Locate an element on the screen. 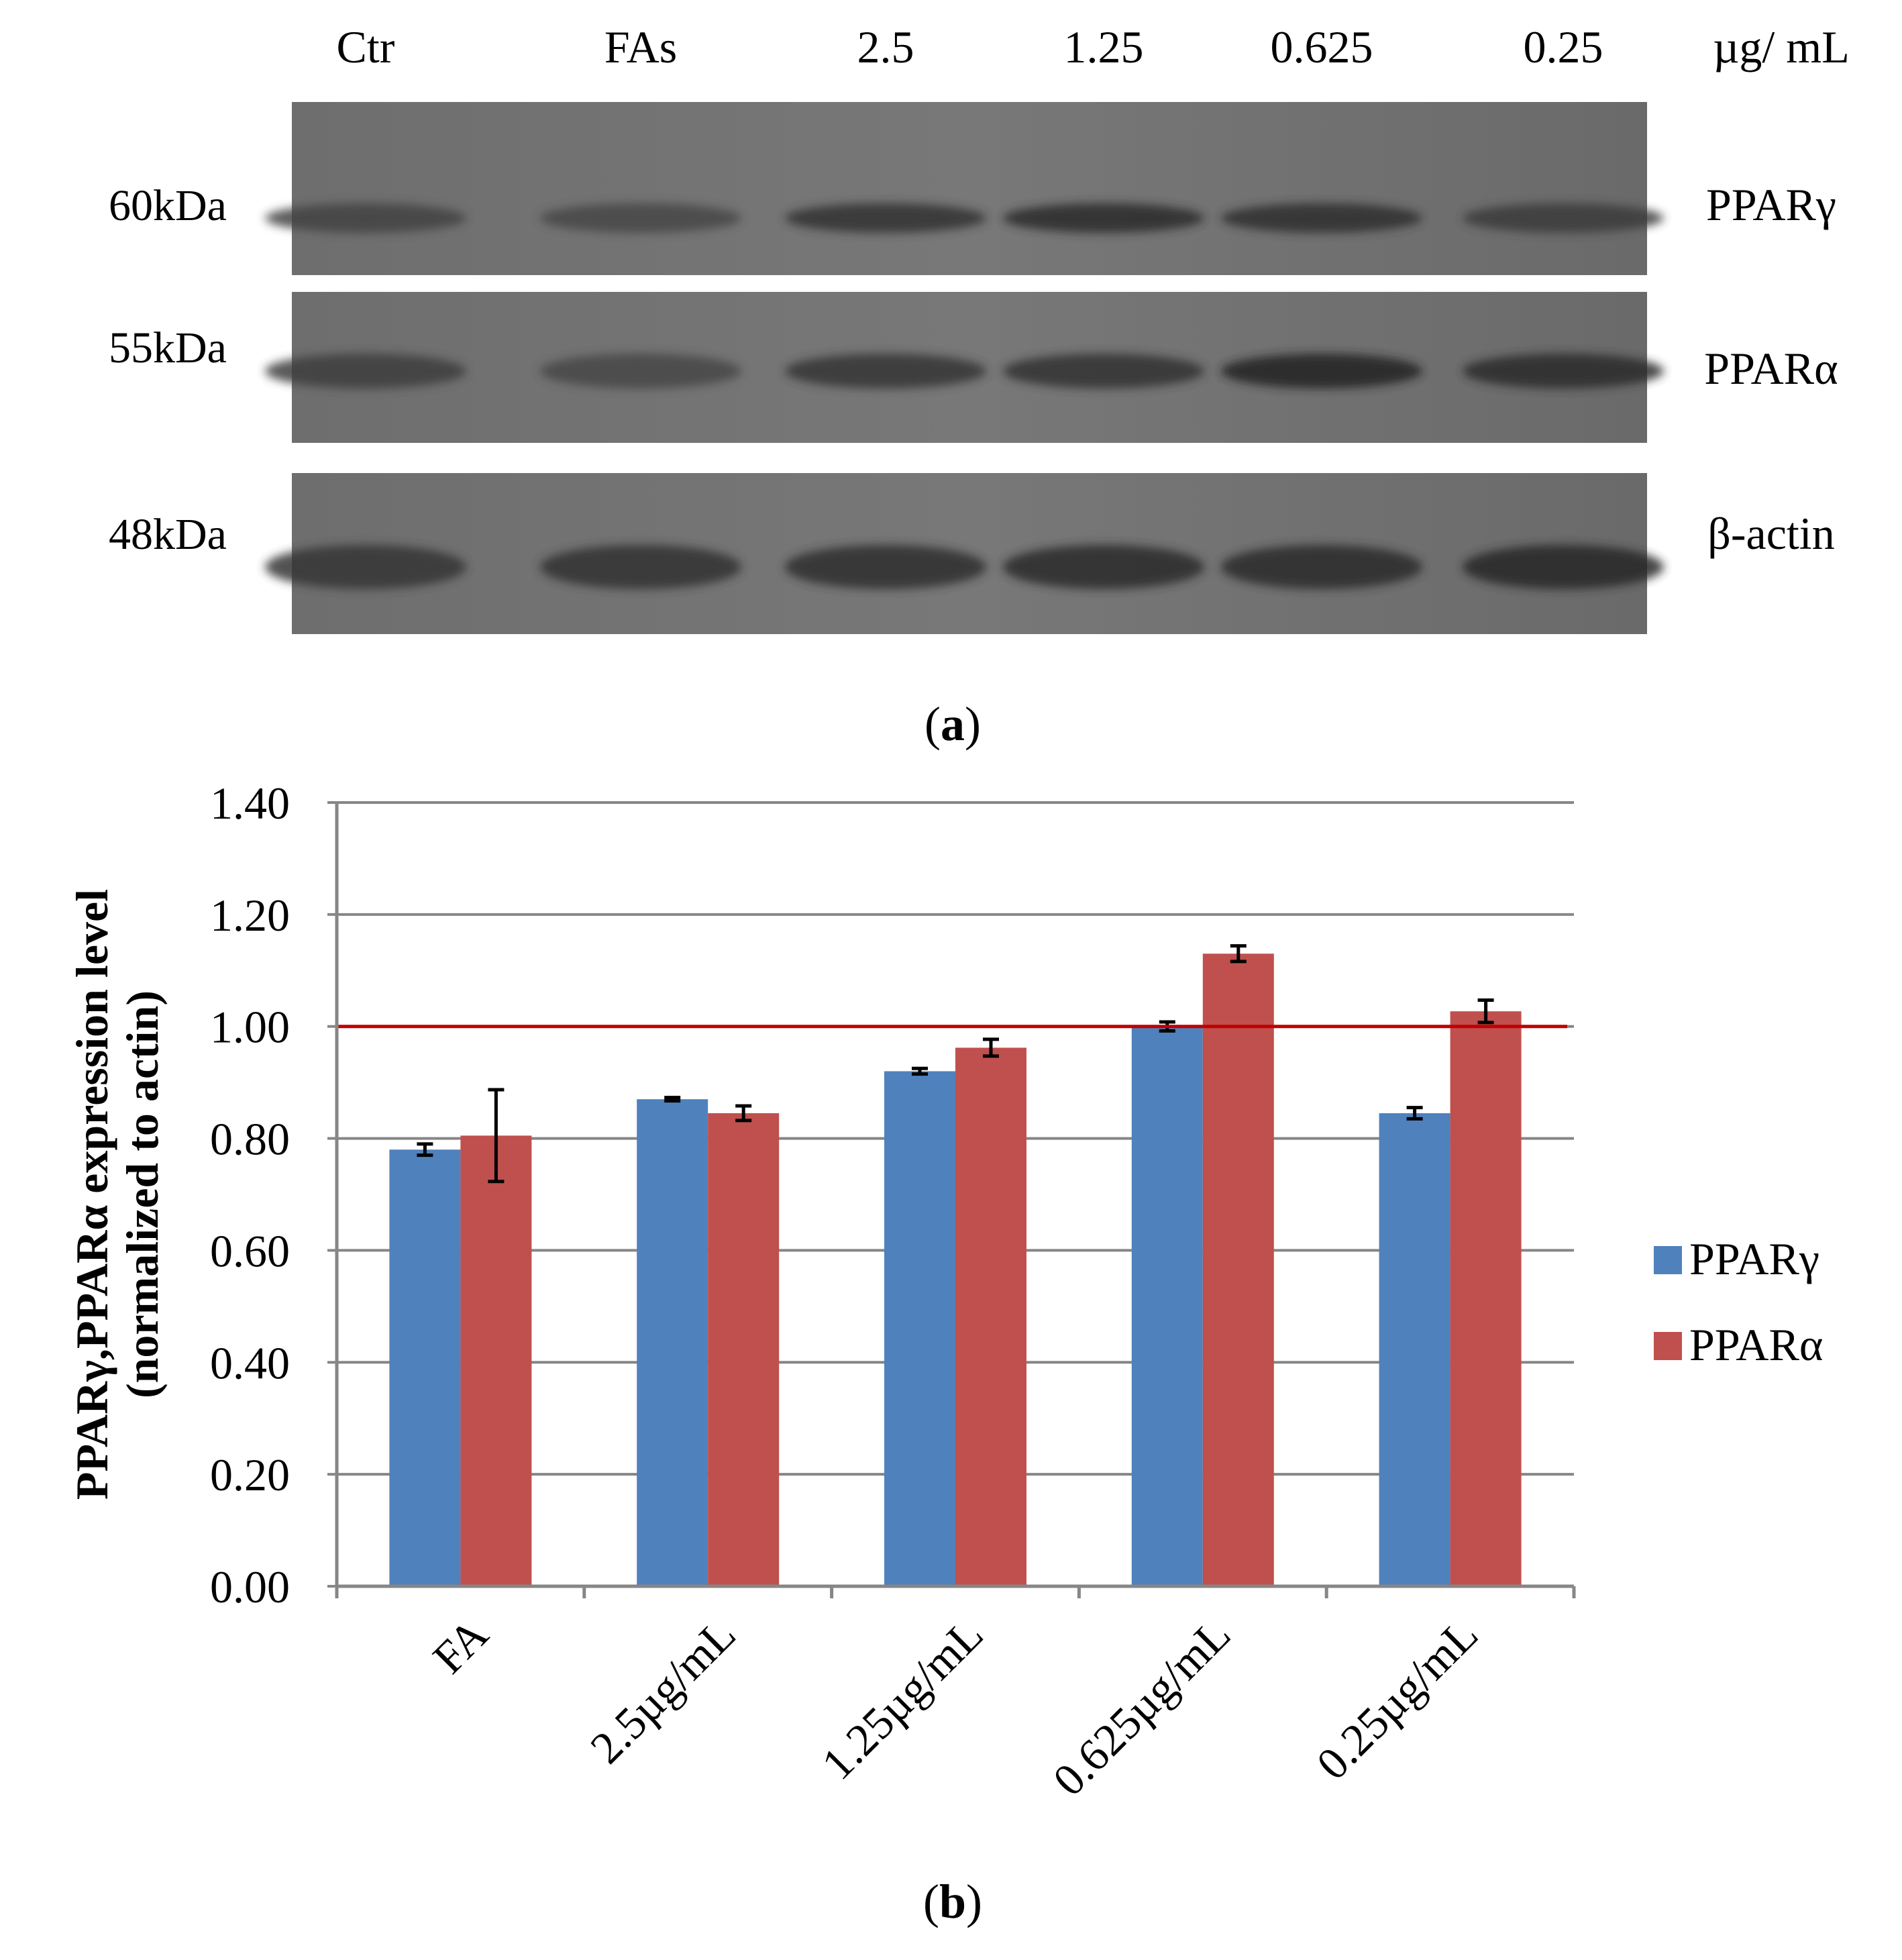  x-tick-label: FA is located at coordinates (461, 1646).